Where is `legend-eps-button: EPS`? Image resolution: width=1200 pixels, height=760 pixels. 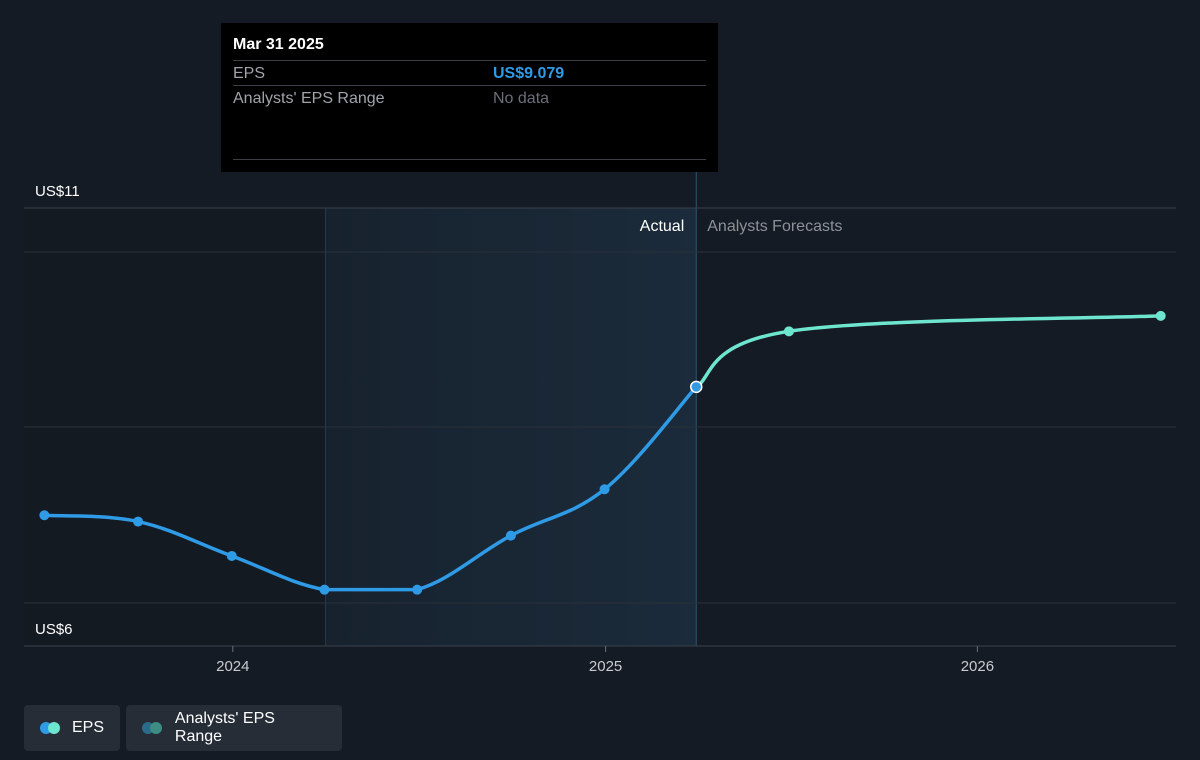 legend-eps-button: EPS is located at coordinates (72, 728).